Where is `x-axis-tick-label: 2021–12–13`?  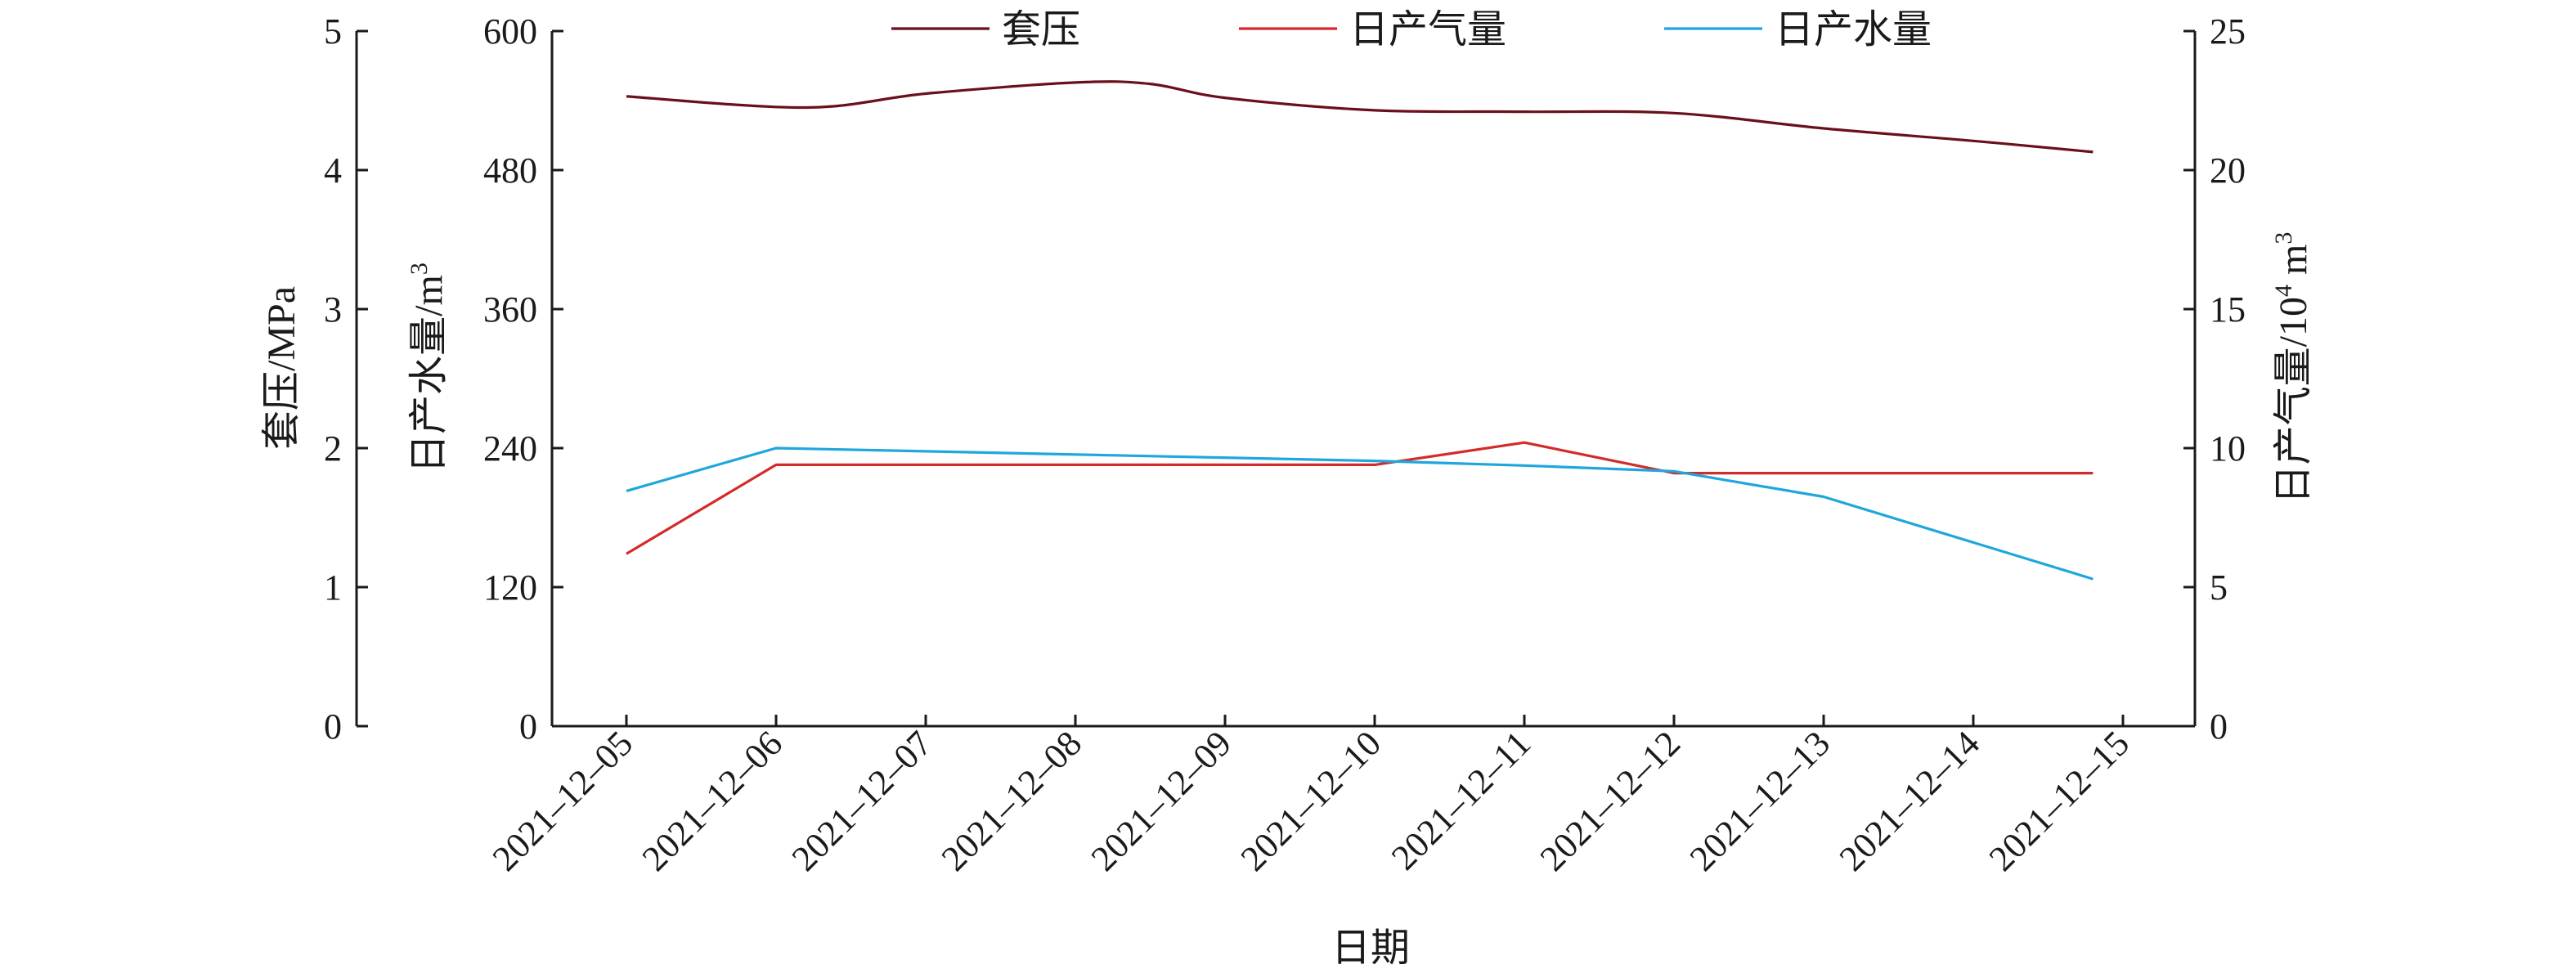
x-axis-tick-label: 2021–12–13 is located at coordinates (1760, 800).